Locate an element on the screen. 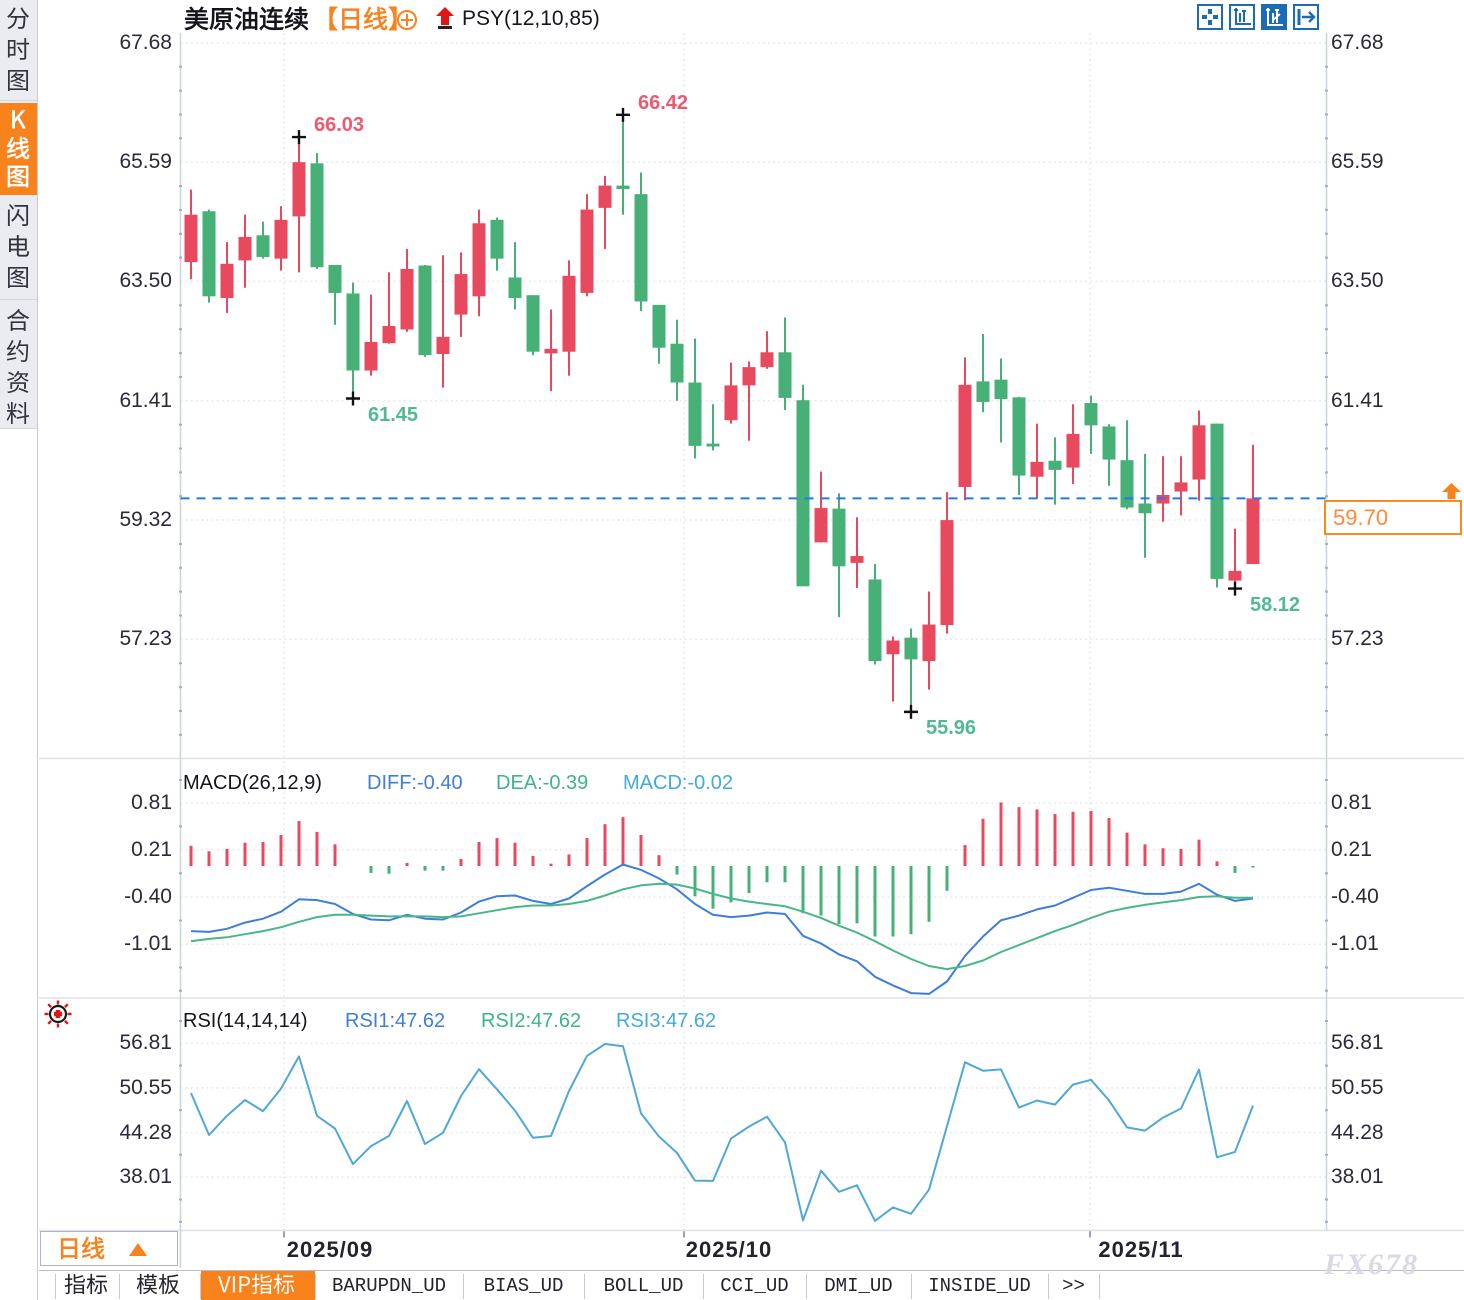 This screenshot has width=1464, height=1300. rsi-axis-label-left: 56.81 is located at coordinates (145, 1043).